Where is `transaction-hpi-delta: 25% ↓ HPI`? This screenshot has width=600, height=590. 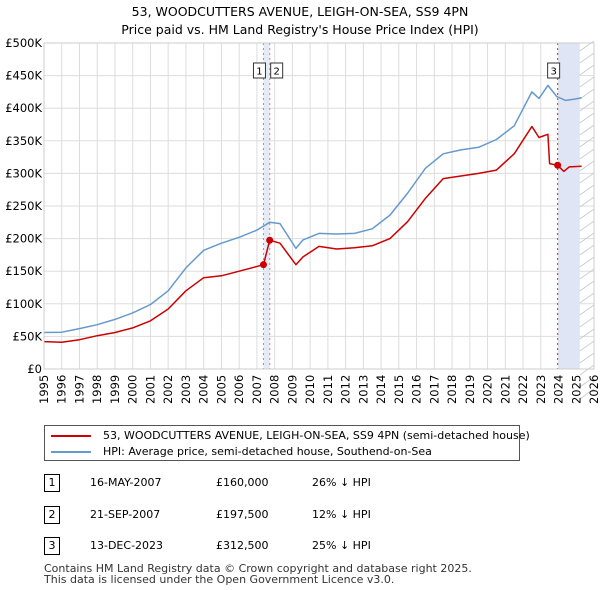
transaction-hpi-delta: 25% ↓ HPI is located at coordinates (341, 545).